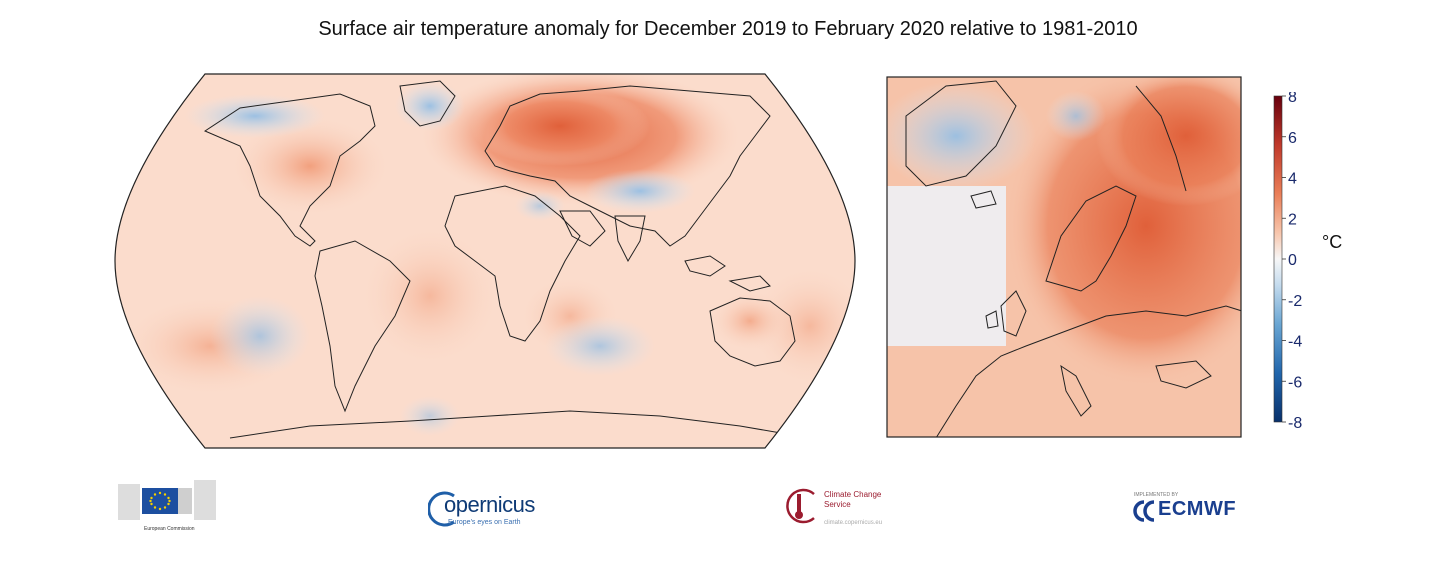  Describe the element at coordinates (853, 523) in the screenshot. I see `c3s-url: climate.copernicus.eu` at that location.